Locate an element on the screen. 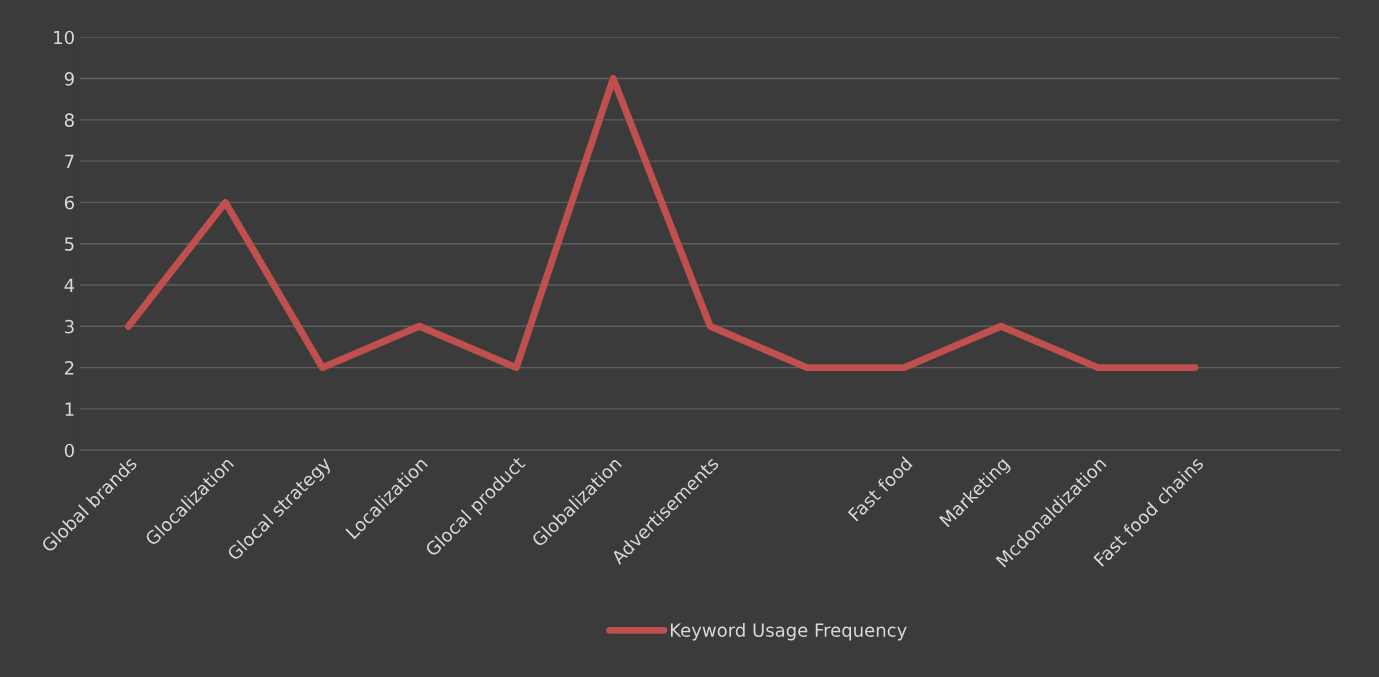 Image resolution: width=1379 pixels, height=677 pixels. y-tick-label: 4 is located at coordinates (69, 285).